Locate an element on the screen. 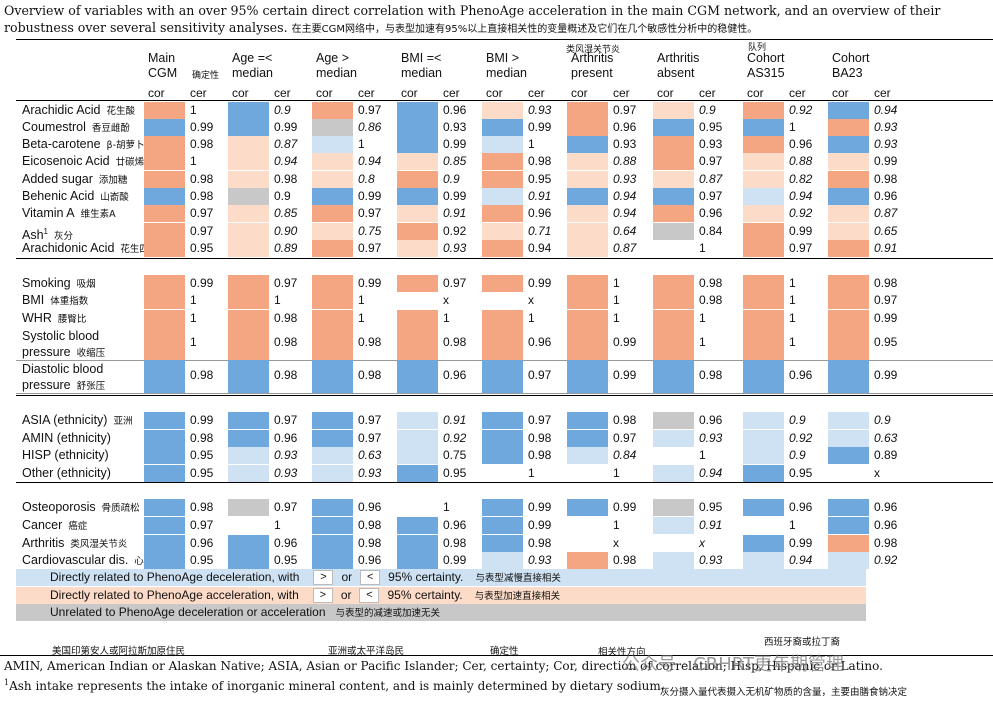  column-header: Age > median is located at coordinates (336, 66).